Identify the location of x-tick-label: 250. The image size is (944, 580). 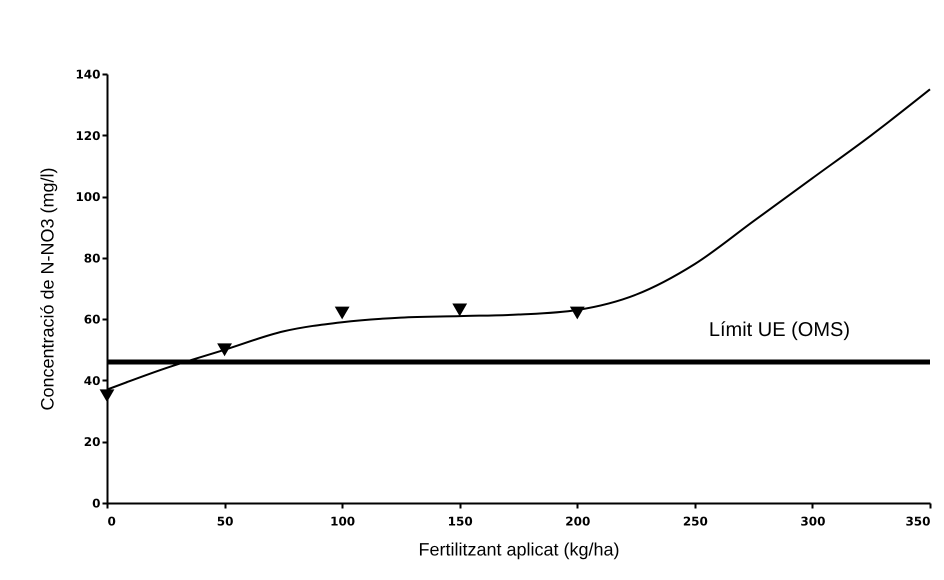
(695, 521).